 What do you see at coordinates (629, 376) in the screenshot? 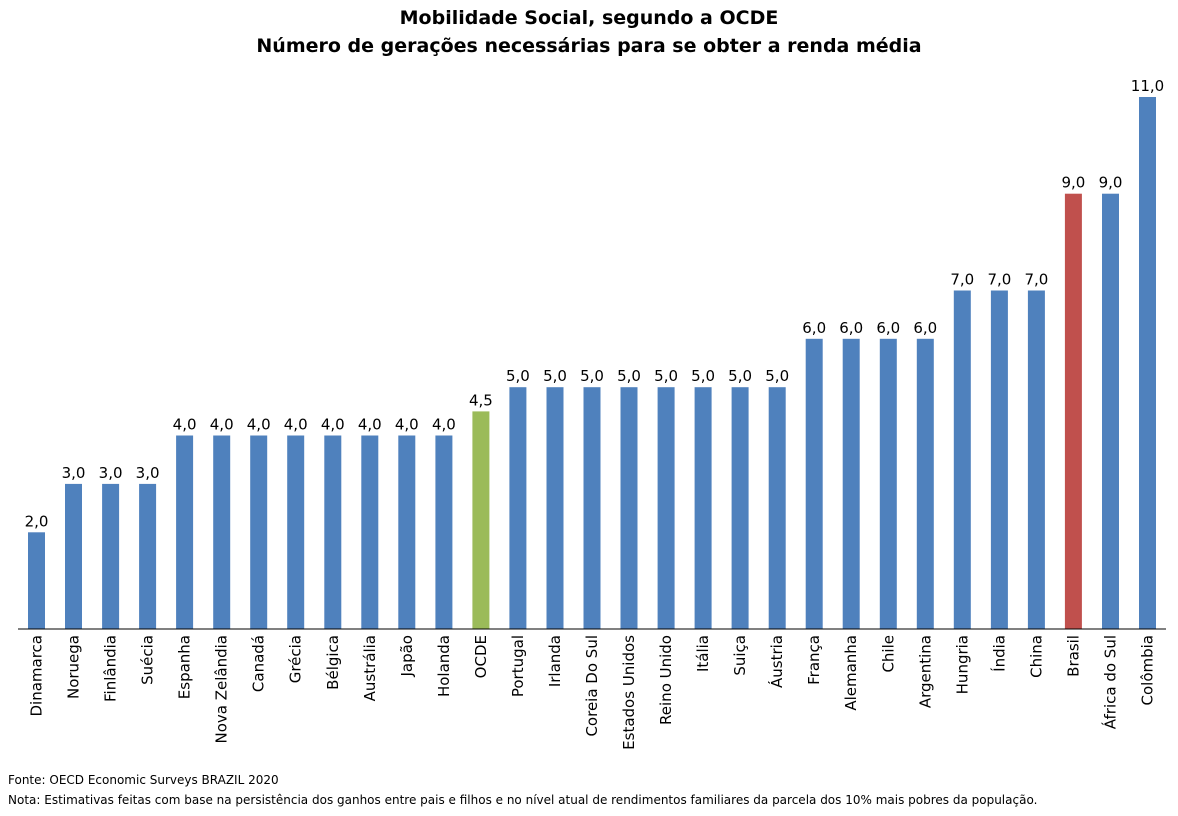
I see `data-label-estados-unidos: 5,0` at bounding box center [629, 376].